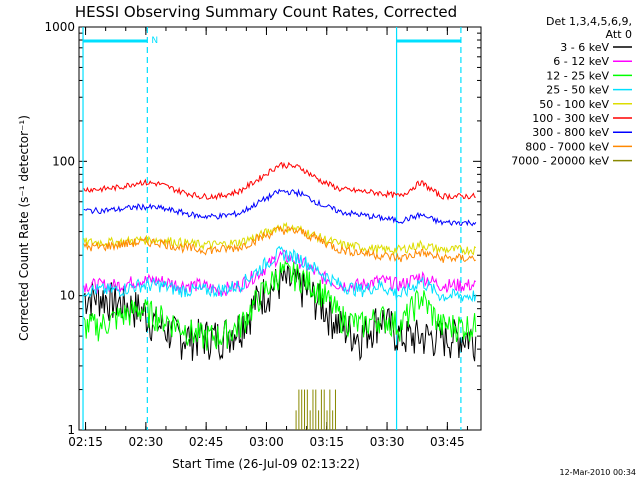 The image size is (640, 480). What do you see at coordinates (280, 305) in the screenshot?
I see `series-line-12to25keV` at bounding box center [280, 305].